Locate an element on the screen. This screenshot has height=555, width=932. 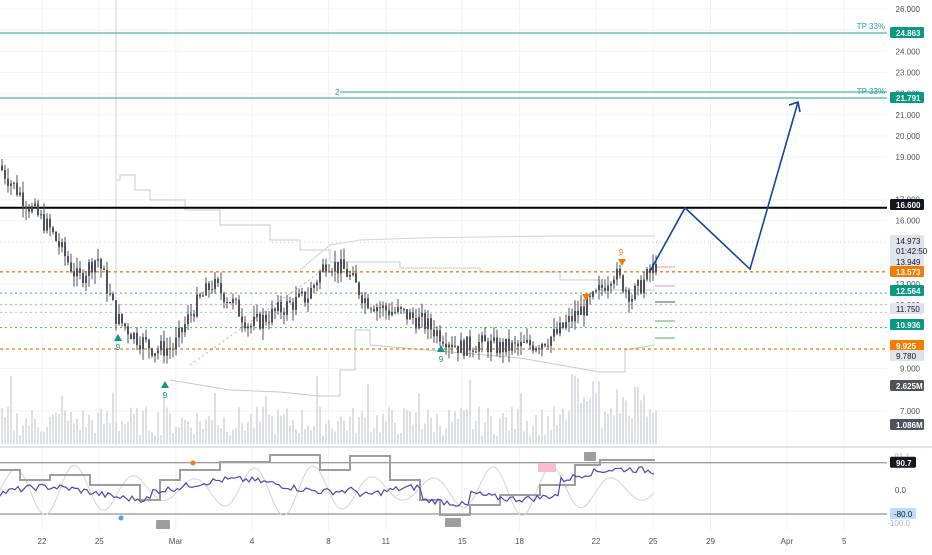
y-tick-label: 9.000 is located at coordinates (910, 369).